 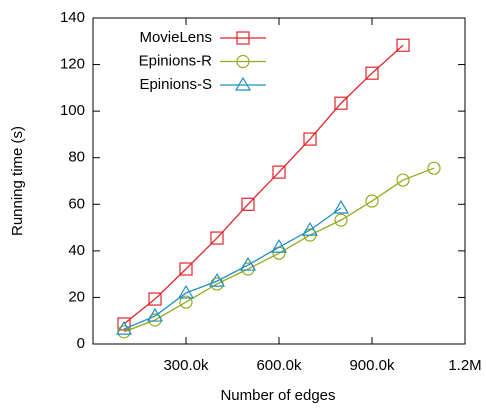 I want to click on x-tick-label: 900.0k, so click(x=372, y=365).